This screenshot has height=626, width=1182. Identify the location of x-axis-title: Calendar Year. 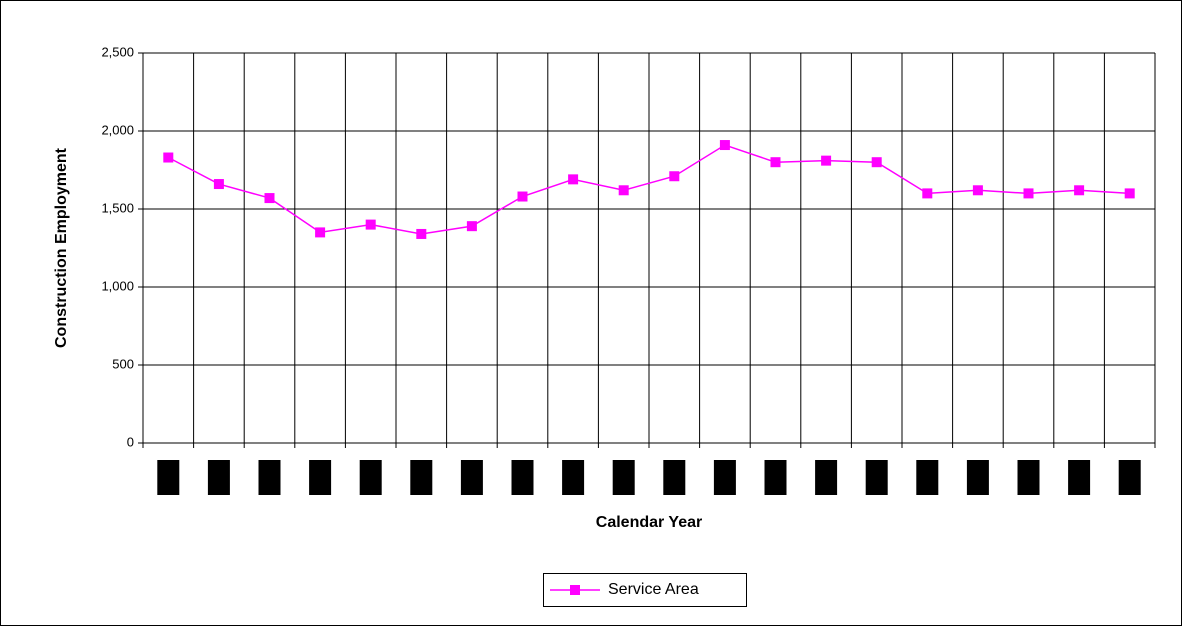
(649, 522).